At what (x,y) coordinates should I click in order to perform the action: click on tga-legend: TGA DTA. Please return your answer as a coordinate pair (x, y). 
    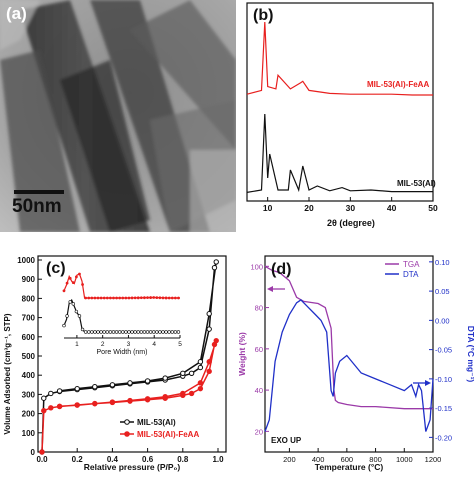
    Looking at the image, I should click on (402, 269).